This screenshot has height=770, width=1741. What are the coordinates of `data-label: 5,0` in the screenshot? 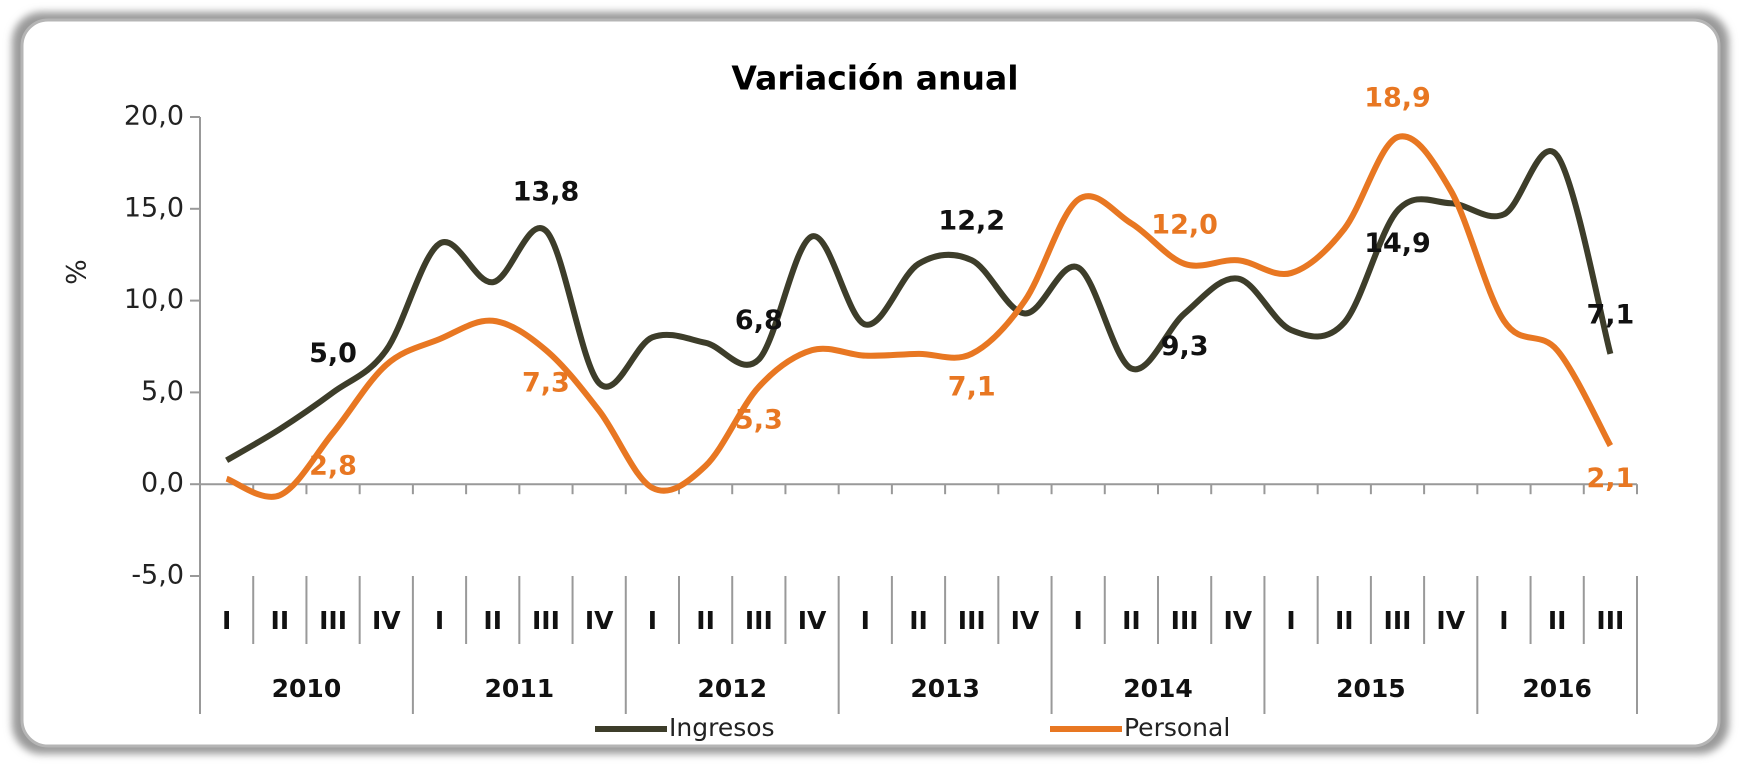 It's located at (333, 353).